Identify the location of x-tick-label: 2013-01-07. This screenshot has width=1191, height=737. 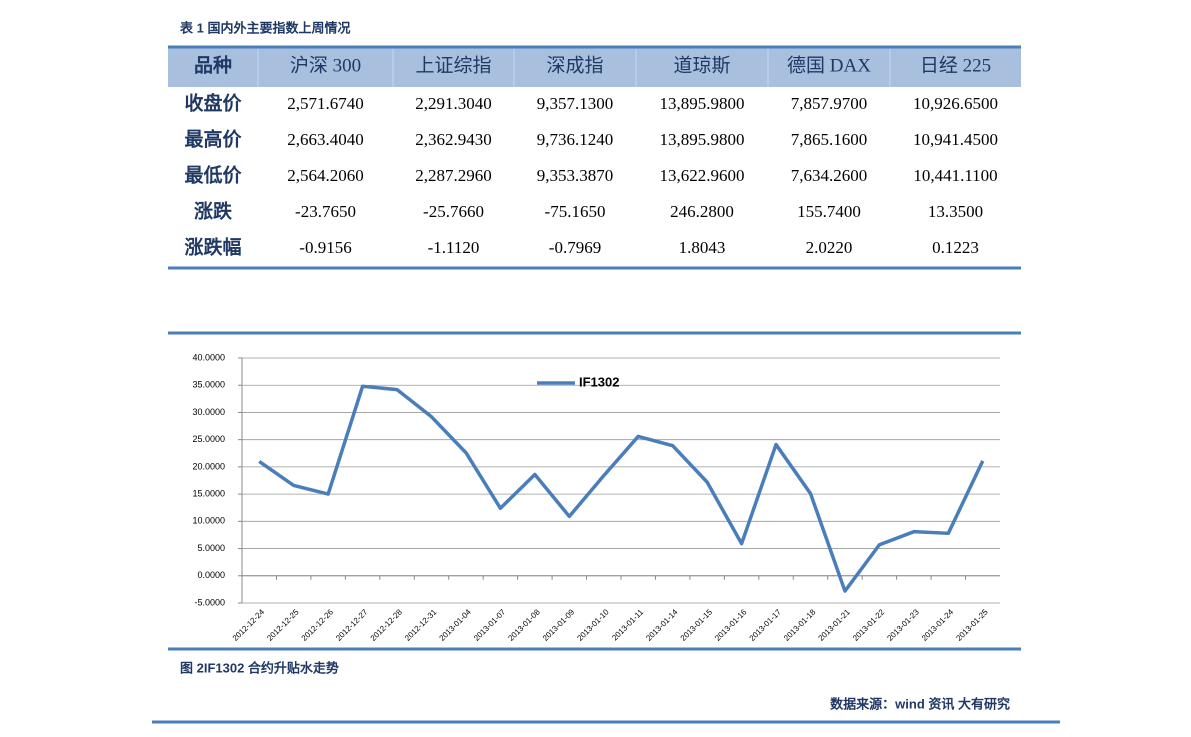
(490, 625).